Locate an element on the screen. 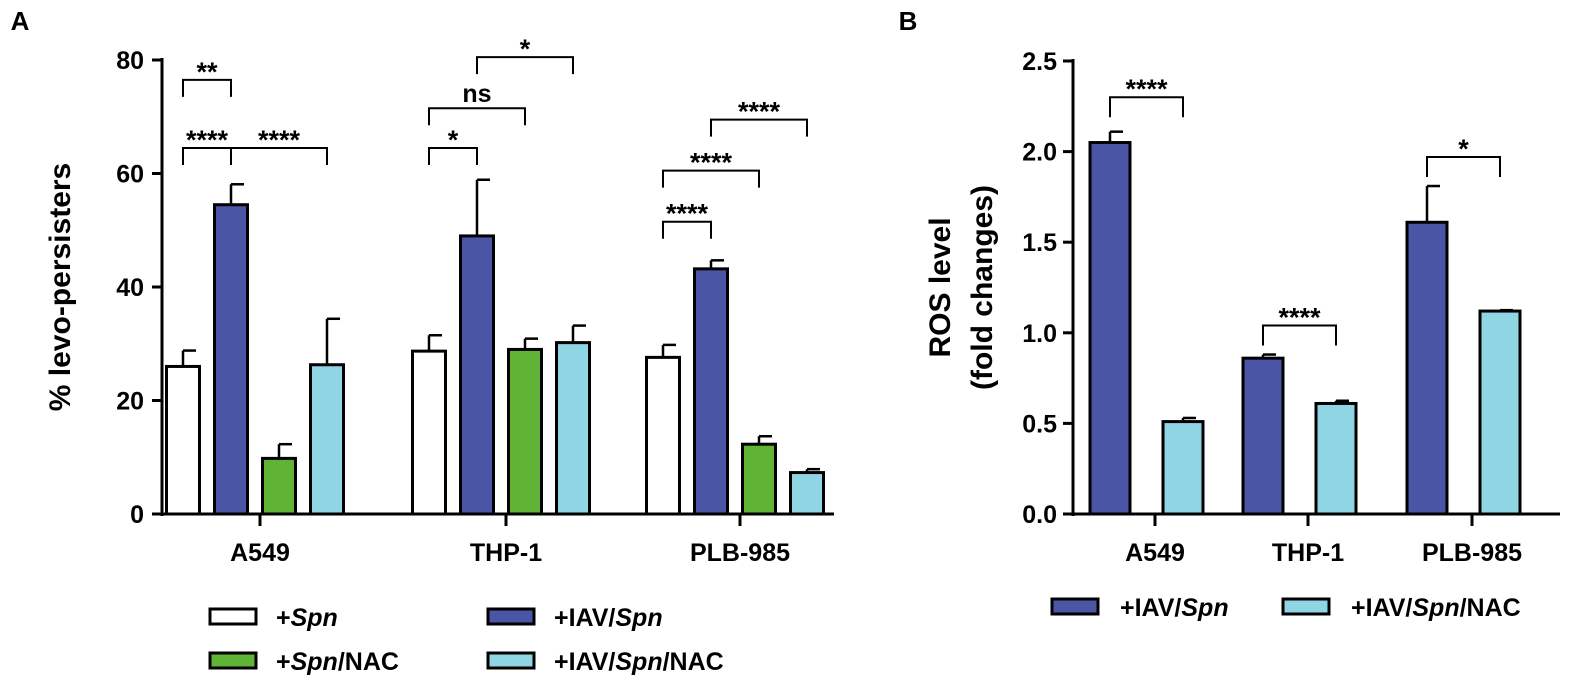  y-axis-label-line-1: ROS level is located at coordinates (940, 287).